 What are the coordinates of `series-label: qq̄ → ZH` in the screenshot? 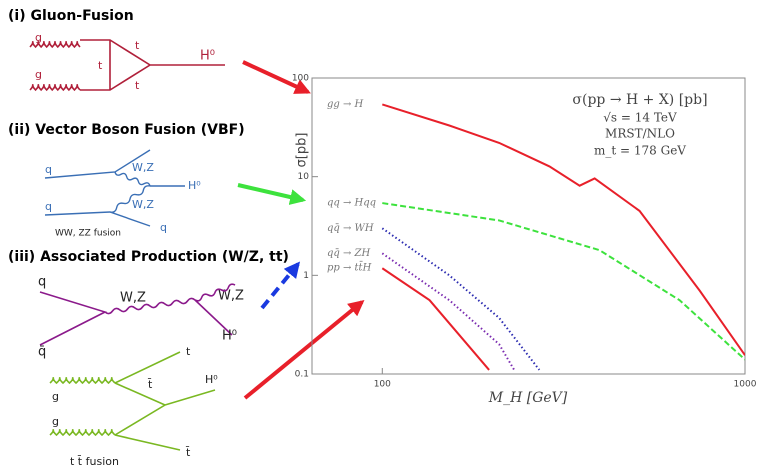 It's located at (348, 253).